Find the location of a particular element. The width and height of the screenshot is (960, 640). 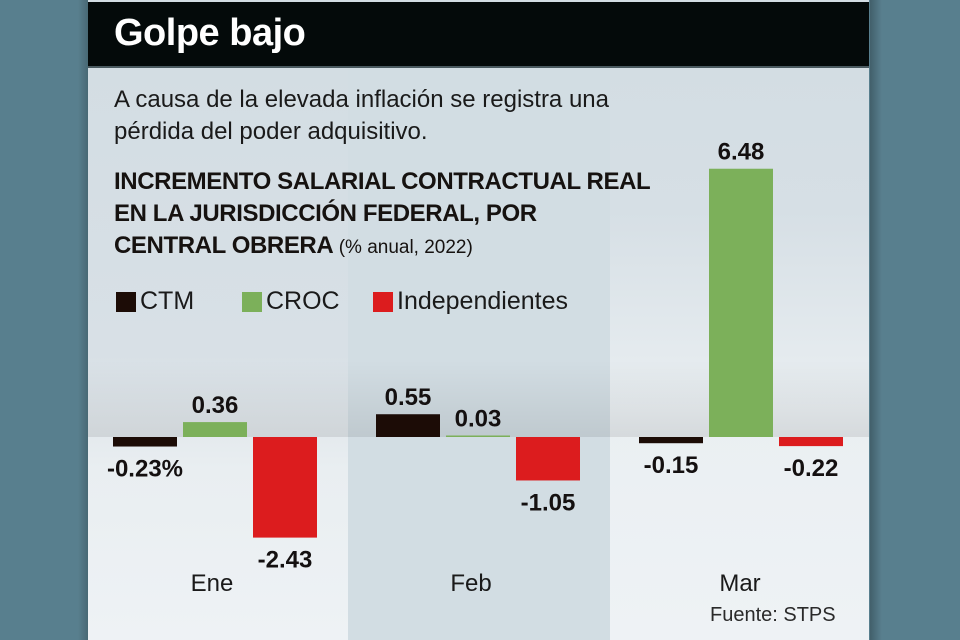

header-divider is located at coordinates (478, 67).